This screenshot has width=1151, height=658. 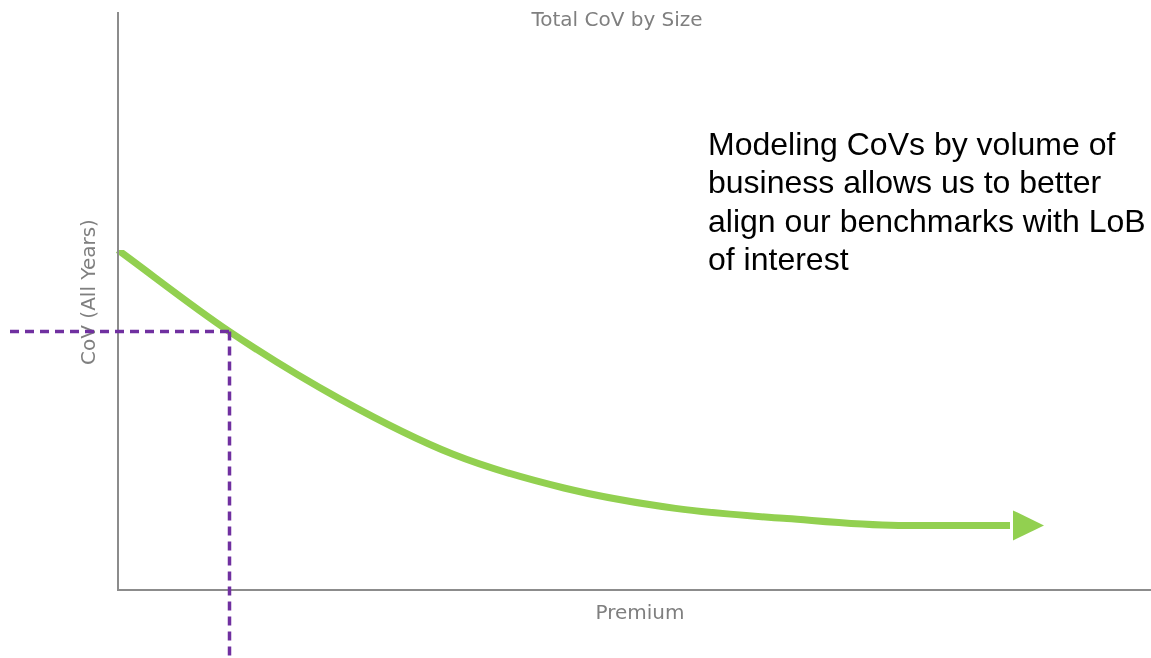 I want to click on x-axis-title: Premium, so click(x=640, y=612).